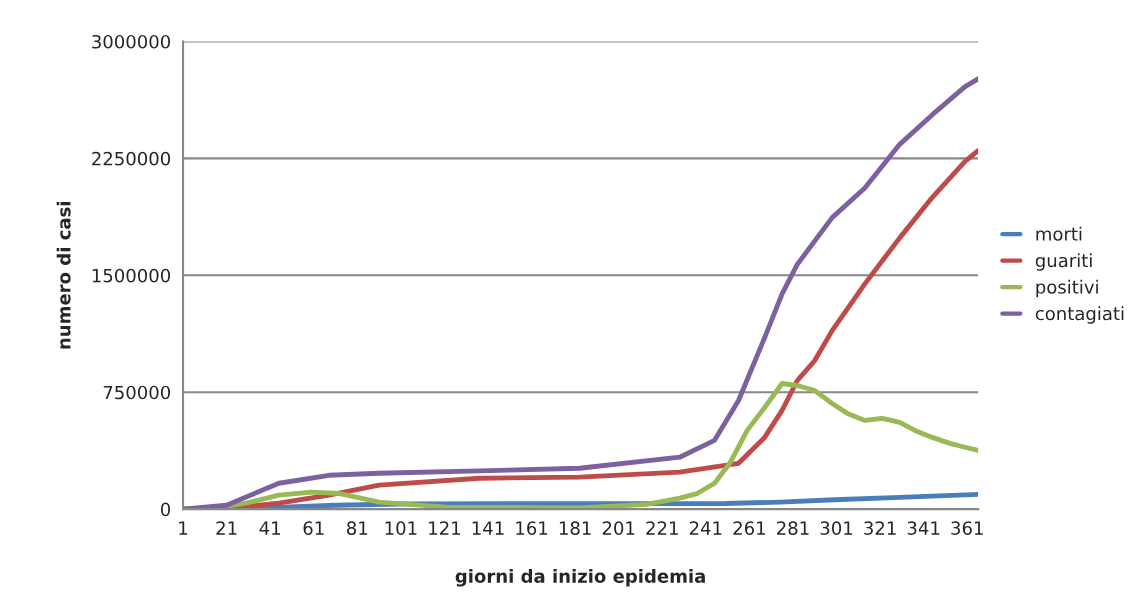 The height and width of the screenshot is (592, 1144). I want to click on x-tick-label: 241, so click(705, 528).